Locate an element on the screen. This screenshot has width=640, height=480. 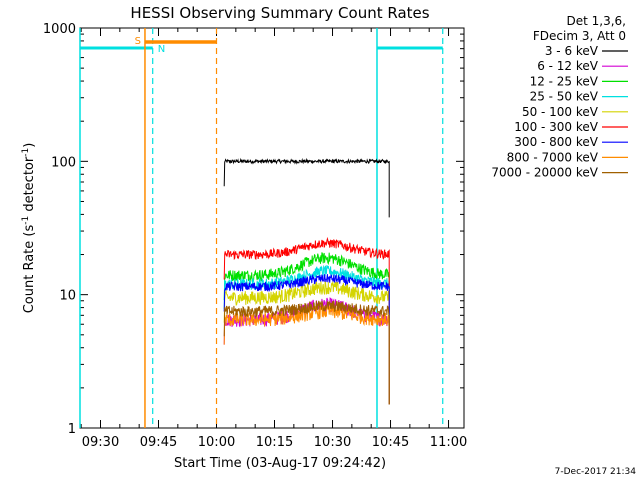
legend-header-line-2: FDecim 3, Att 0 is located at coordinates (579, 36).